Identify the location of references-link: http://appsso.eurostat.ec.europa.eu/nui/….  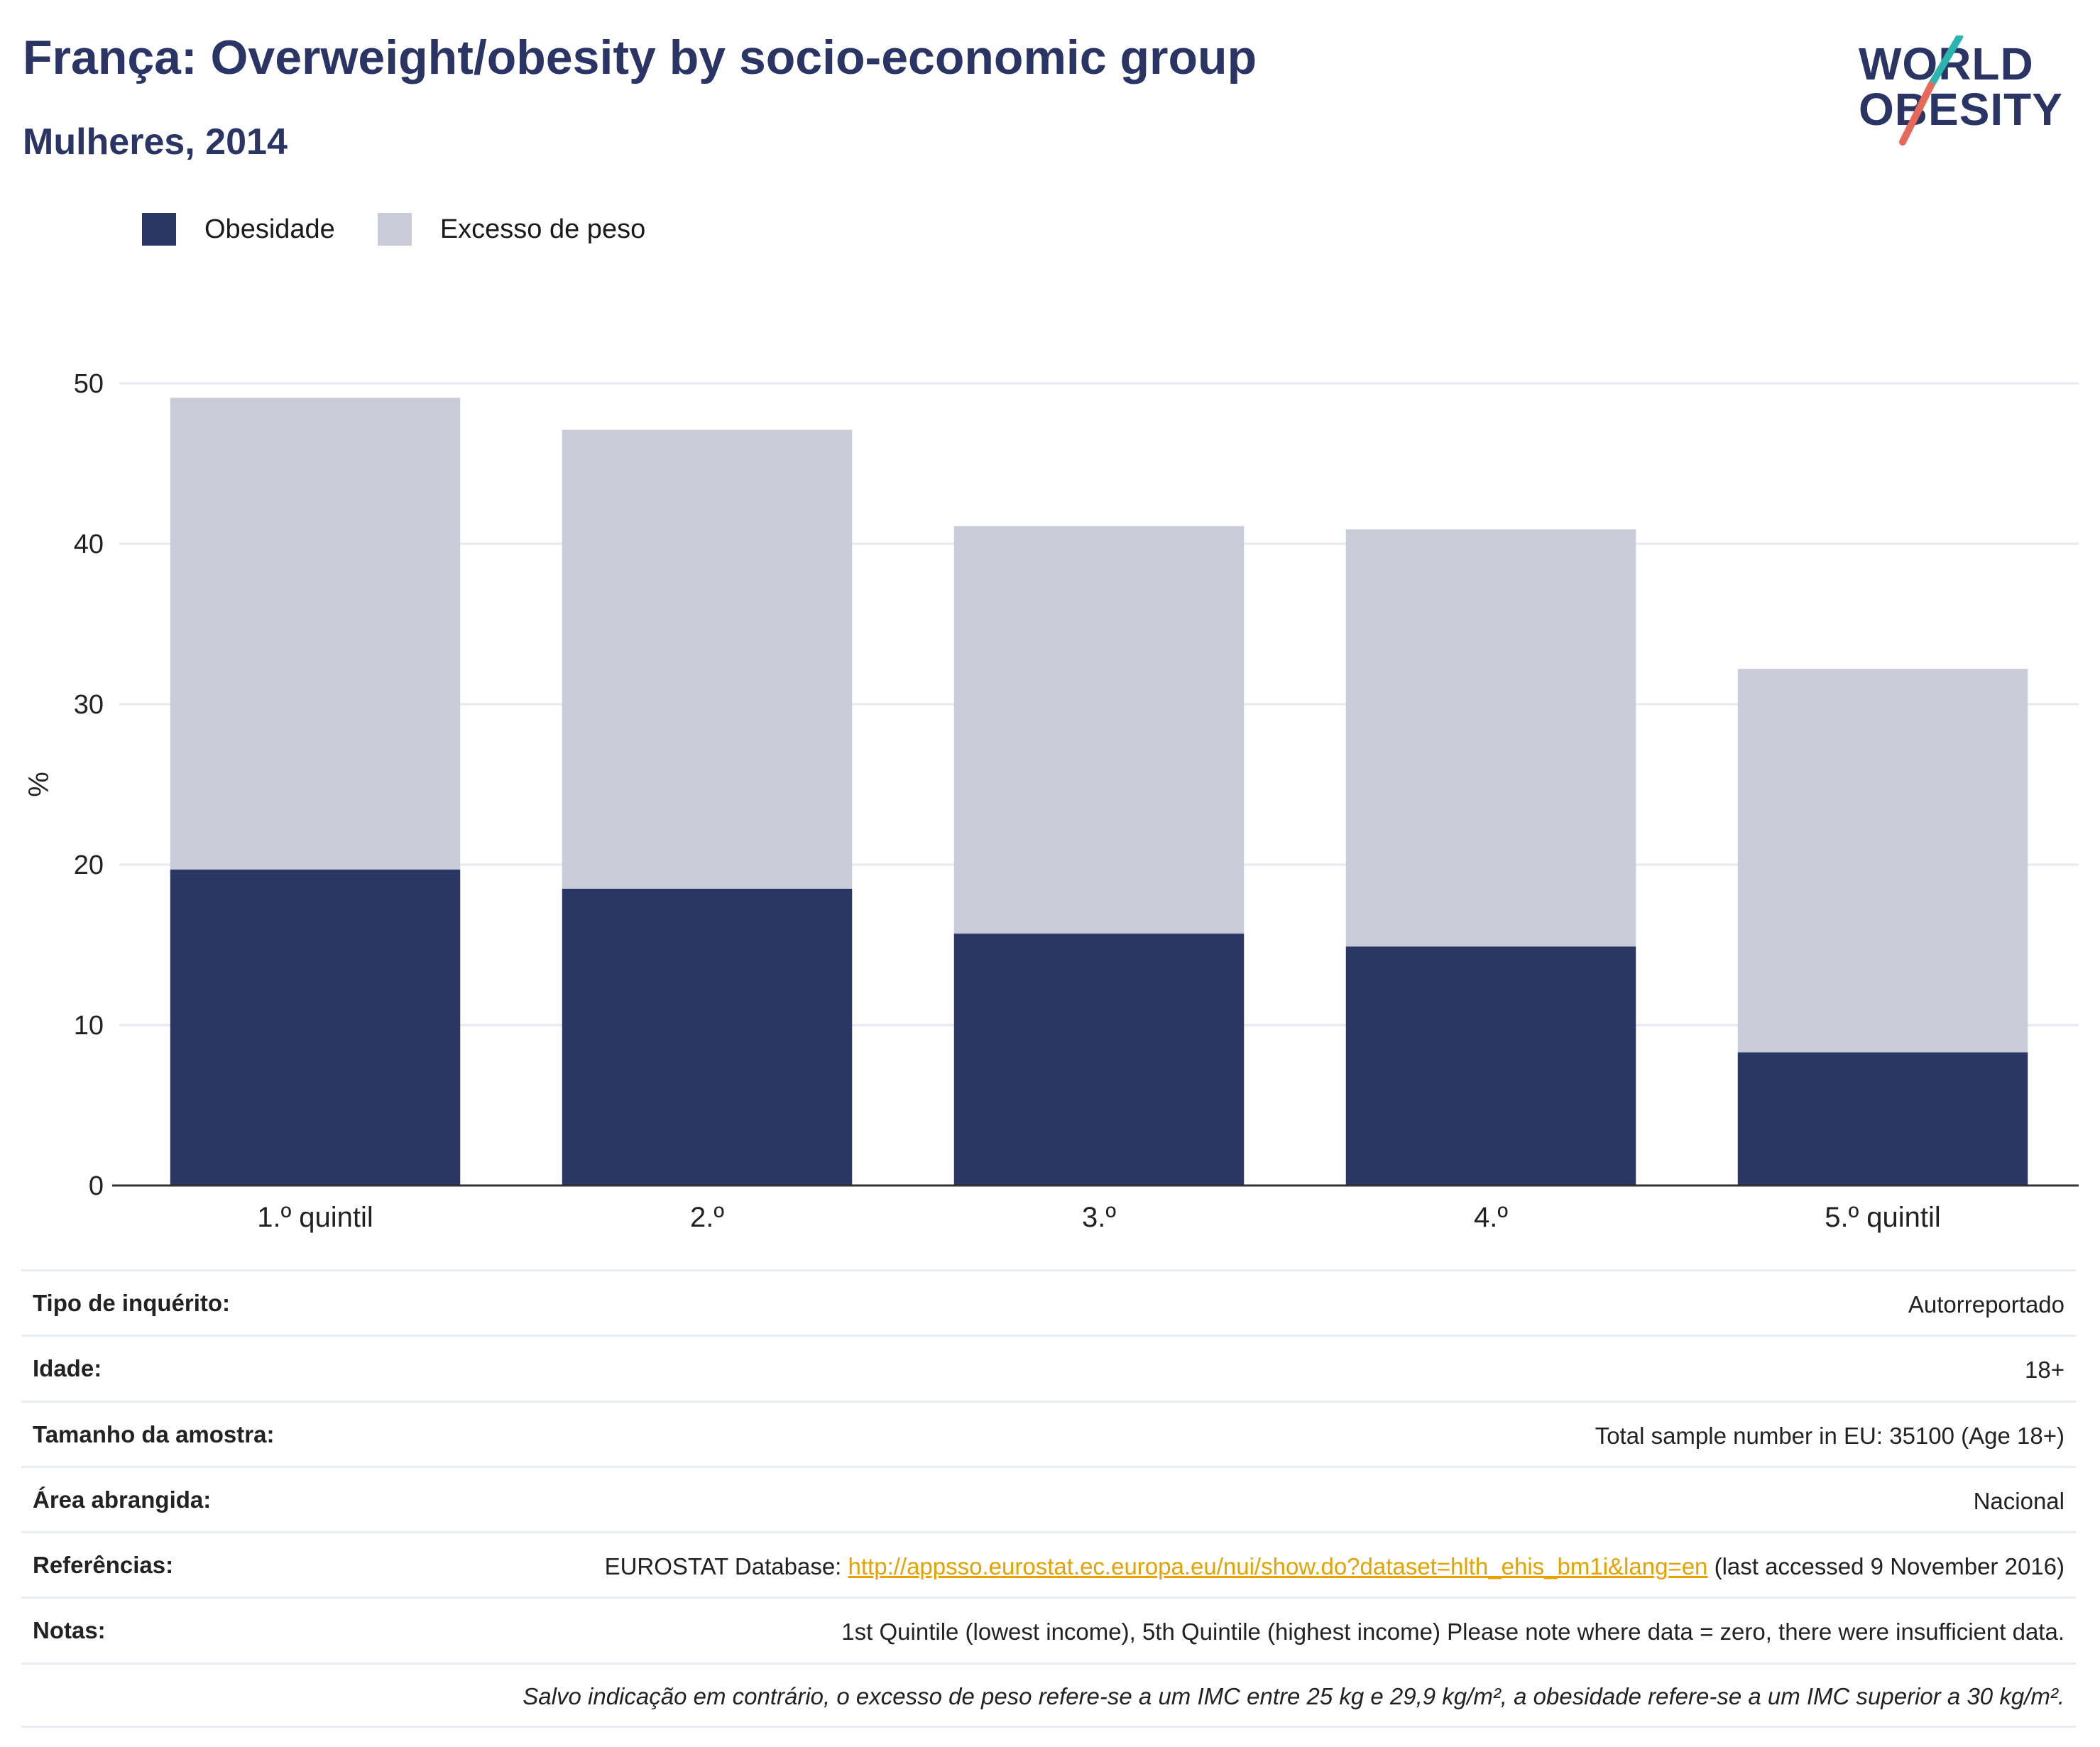
(1278, 1566).